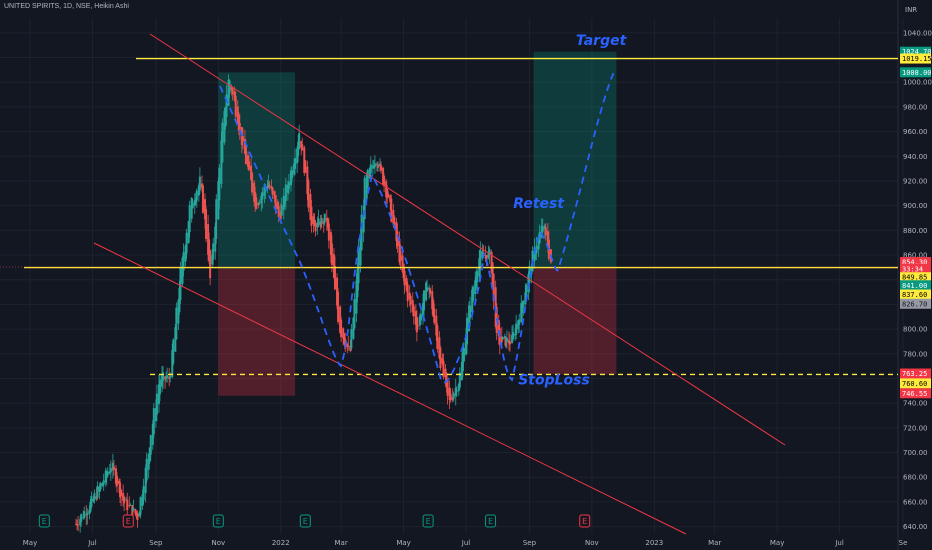  Describe the element at coordinates (32, 6) in the screenshot. I see `symbol-name: UNITED SPIRITS` at that location.